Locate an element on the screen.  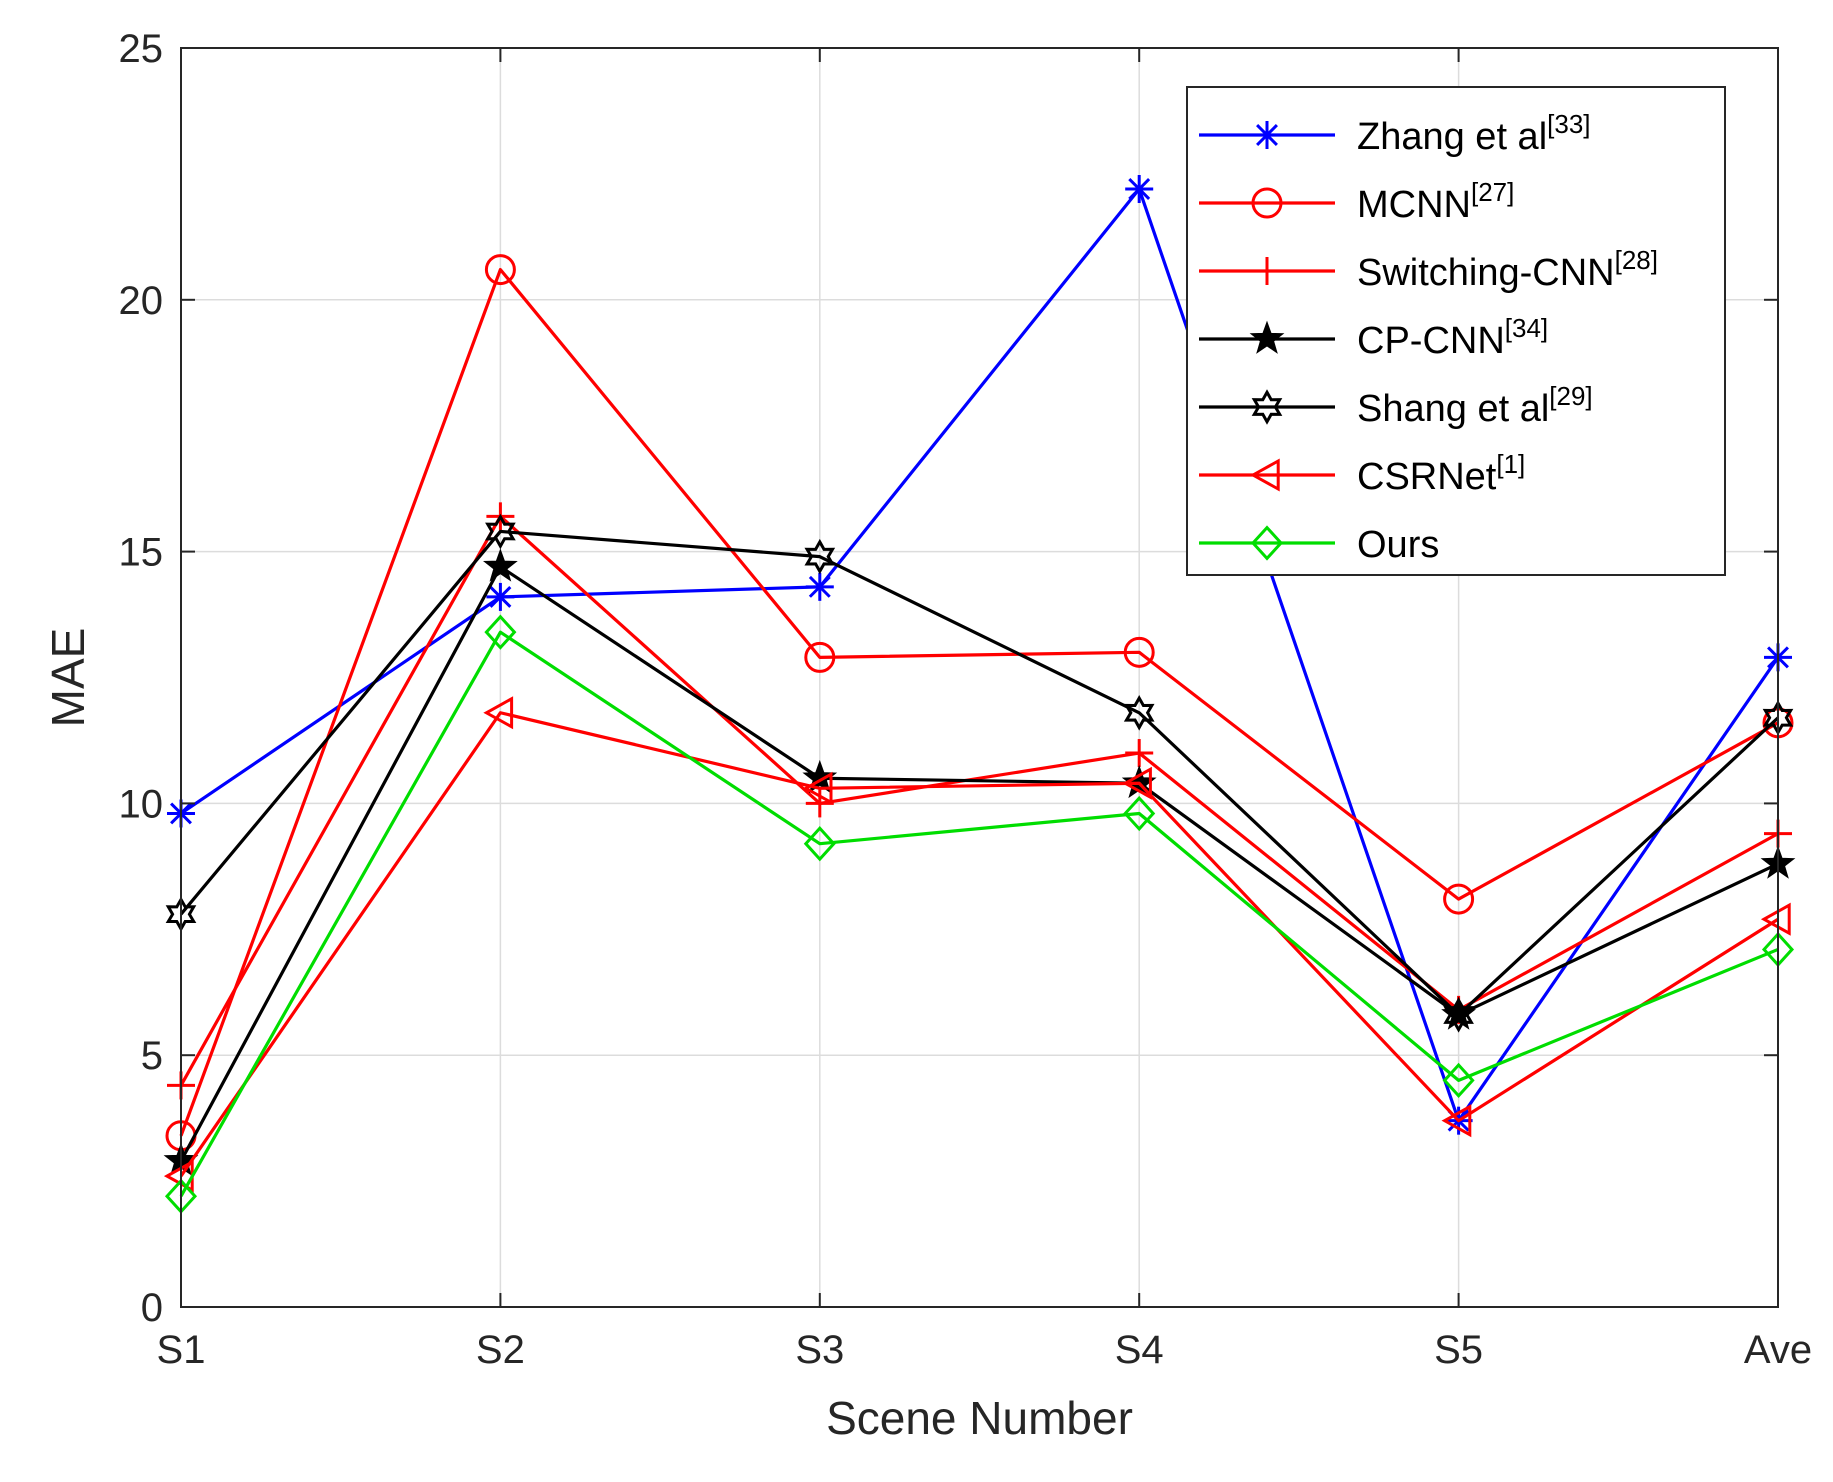
legend-name: Switching-CNN is located at coordinates (1486, 273).